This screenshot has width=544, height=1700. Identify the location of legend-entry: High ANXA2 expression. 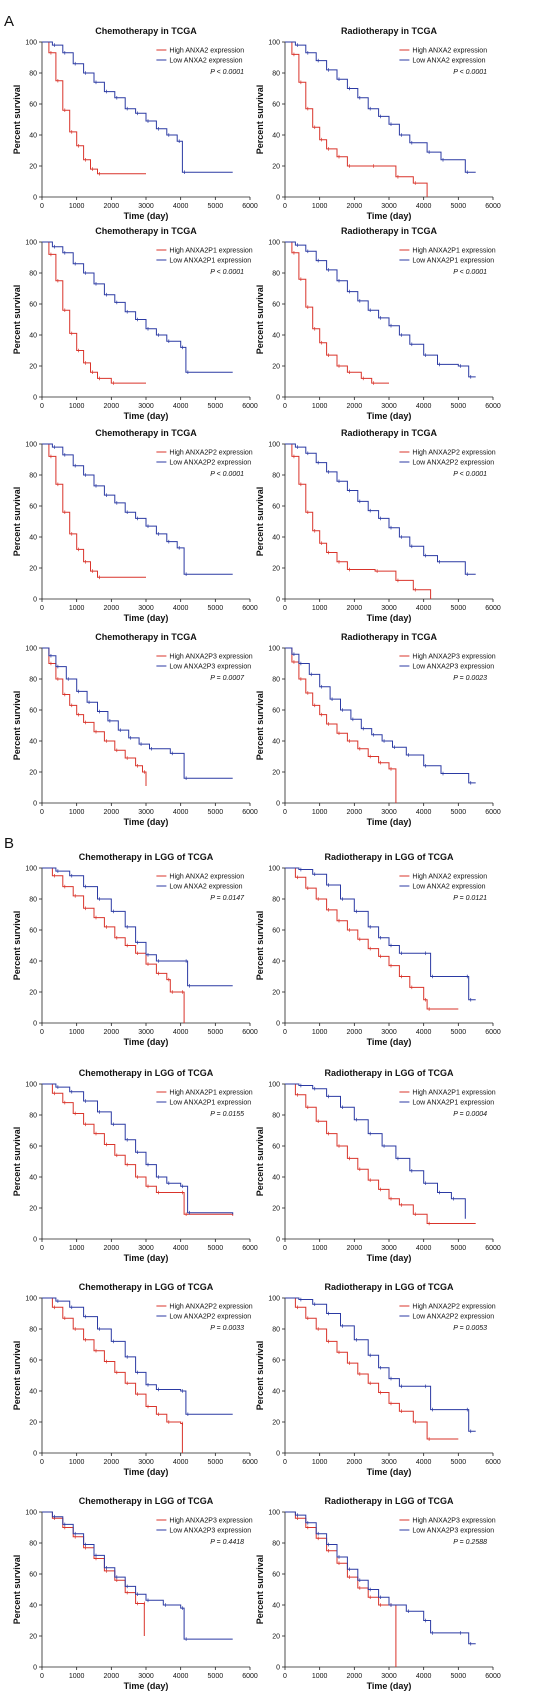
(449, 51).